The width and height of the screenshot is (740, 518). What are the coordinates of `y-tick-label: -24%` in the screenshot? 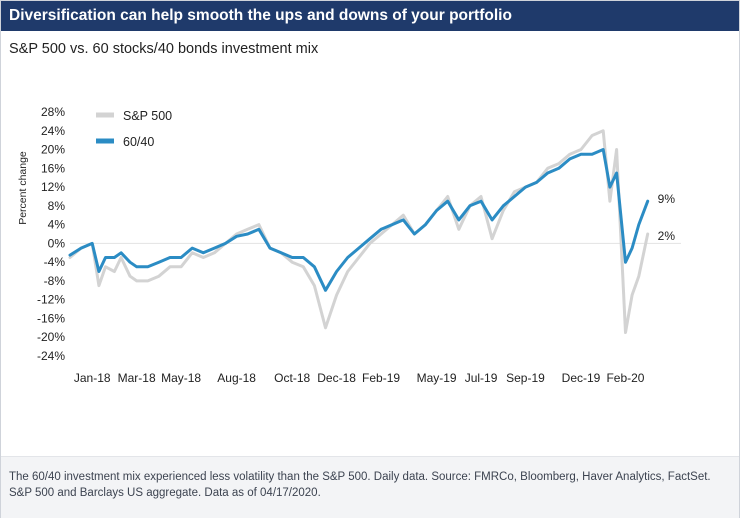 It's located at (51, 356).